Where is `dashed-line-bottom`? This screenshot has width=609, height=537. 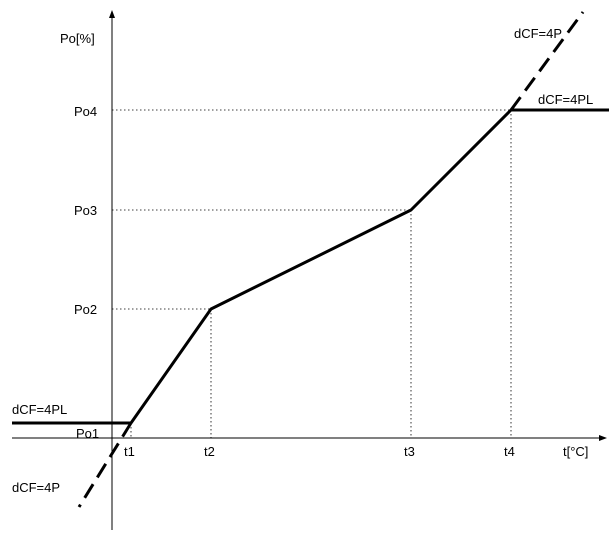 dashed-line-bottom is located at coordinates (105, 465).